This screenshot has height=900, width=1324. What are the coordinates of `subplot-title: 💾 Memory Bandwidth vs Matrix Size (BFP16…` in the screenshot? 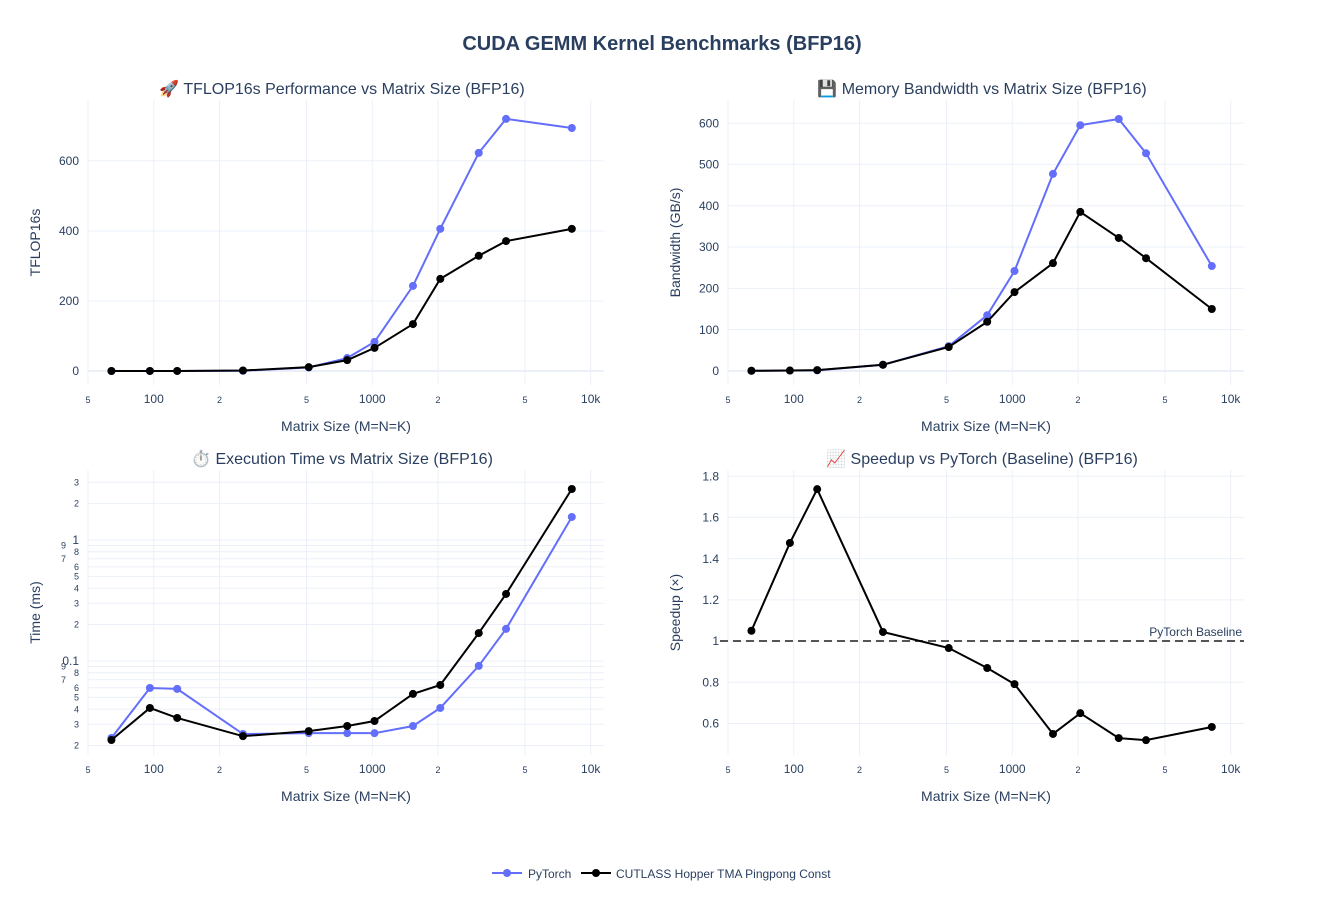 It's located at (981, 88).